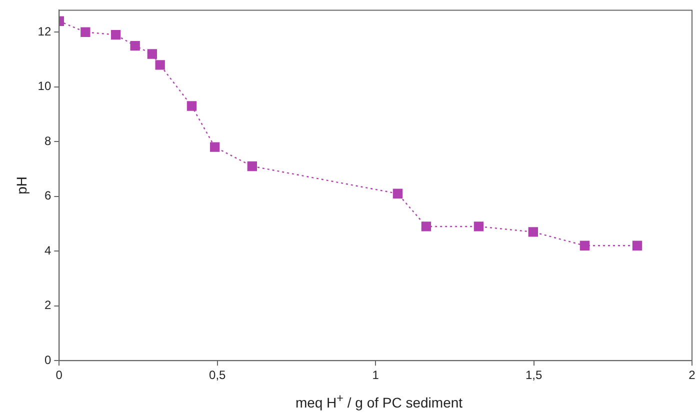  I want to click on y-tick-label: 0, so click(48, 359).